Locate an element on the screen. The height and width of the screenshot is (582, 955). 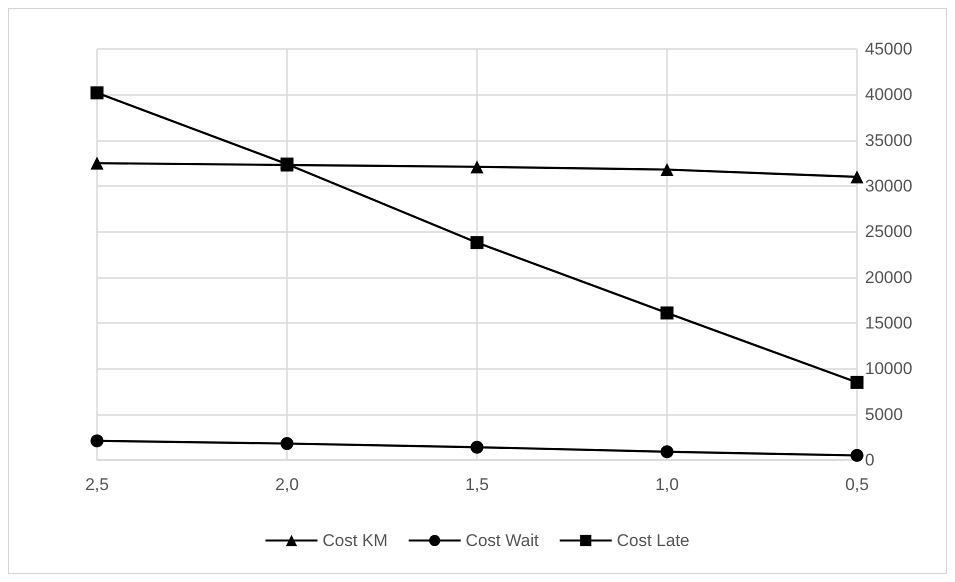
y-tick-label: 10000 is located at coordinates (888, 368).